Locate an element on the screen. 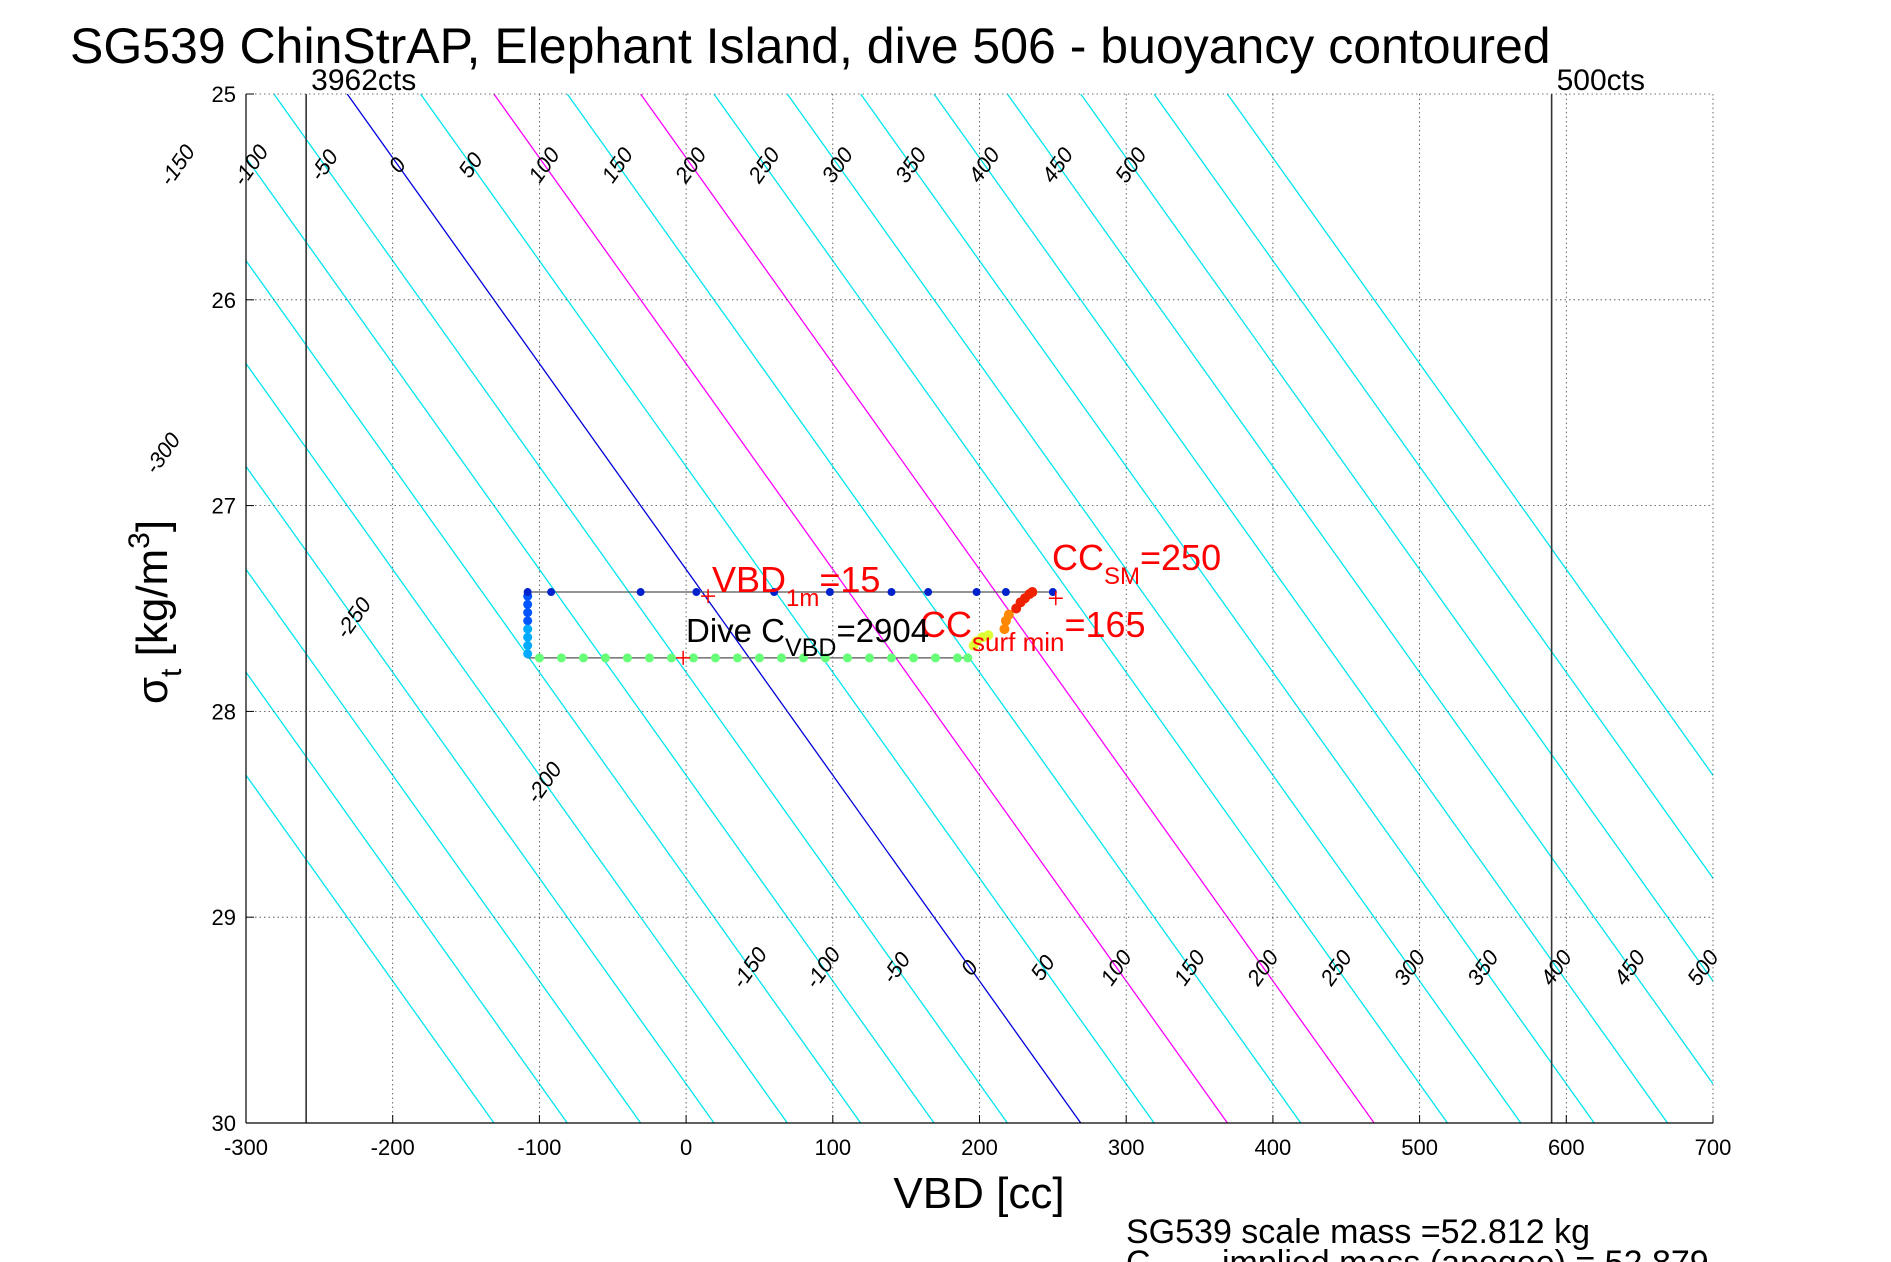  contour-label-bottom: 50 is located at coordinates (1042, 967).